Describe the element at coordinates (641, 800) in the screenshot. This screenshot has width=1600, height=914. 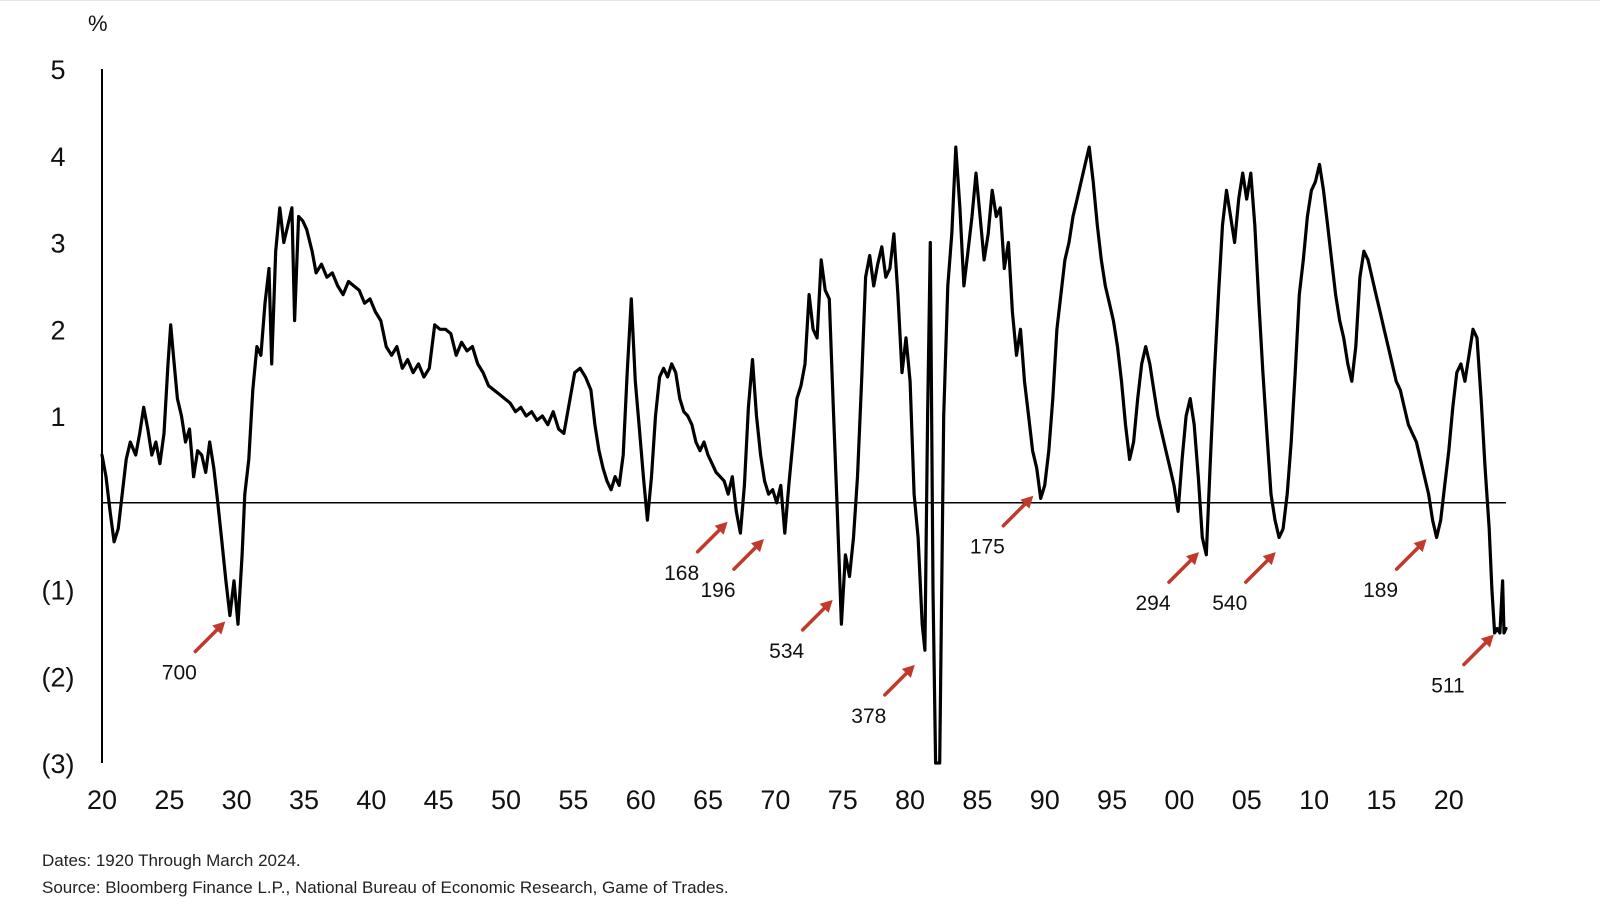
I see `x-tick-label: 60` at that location.